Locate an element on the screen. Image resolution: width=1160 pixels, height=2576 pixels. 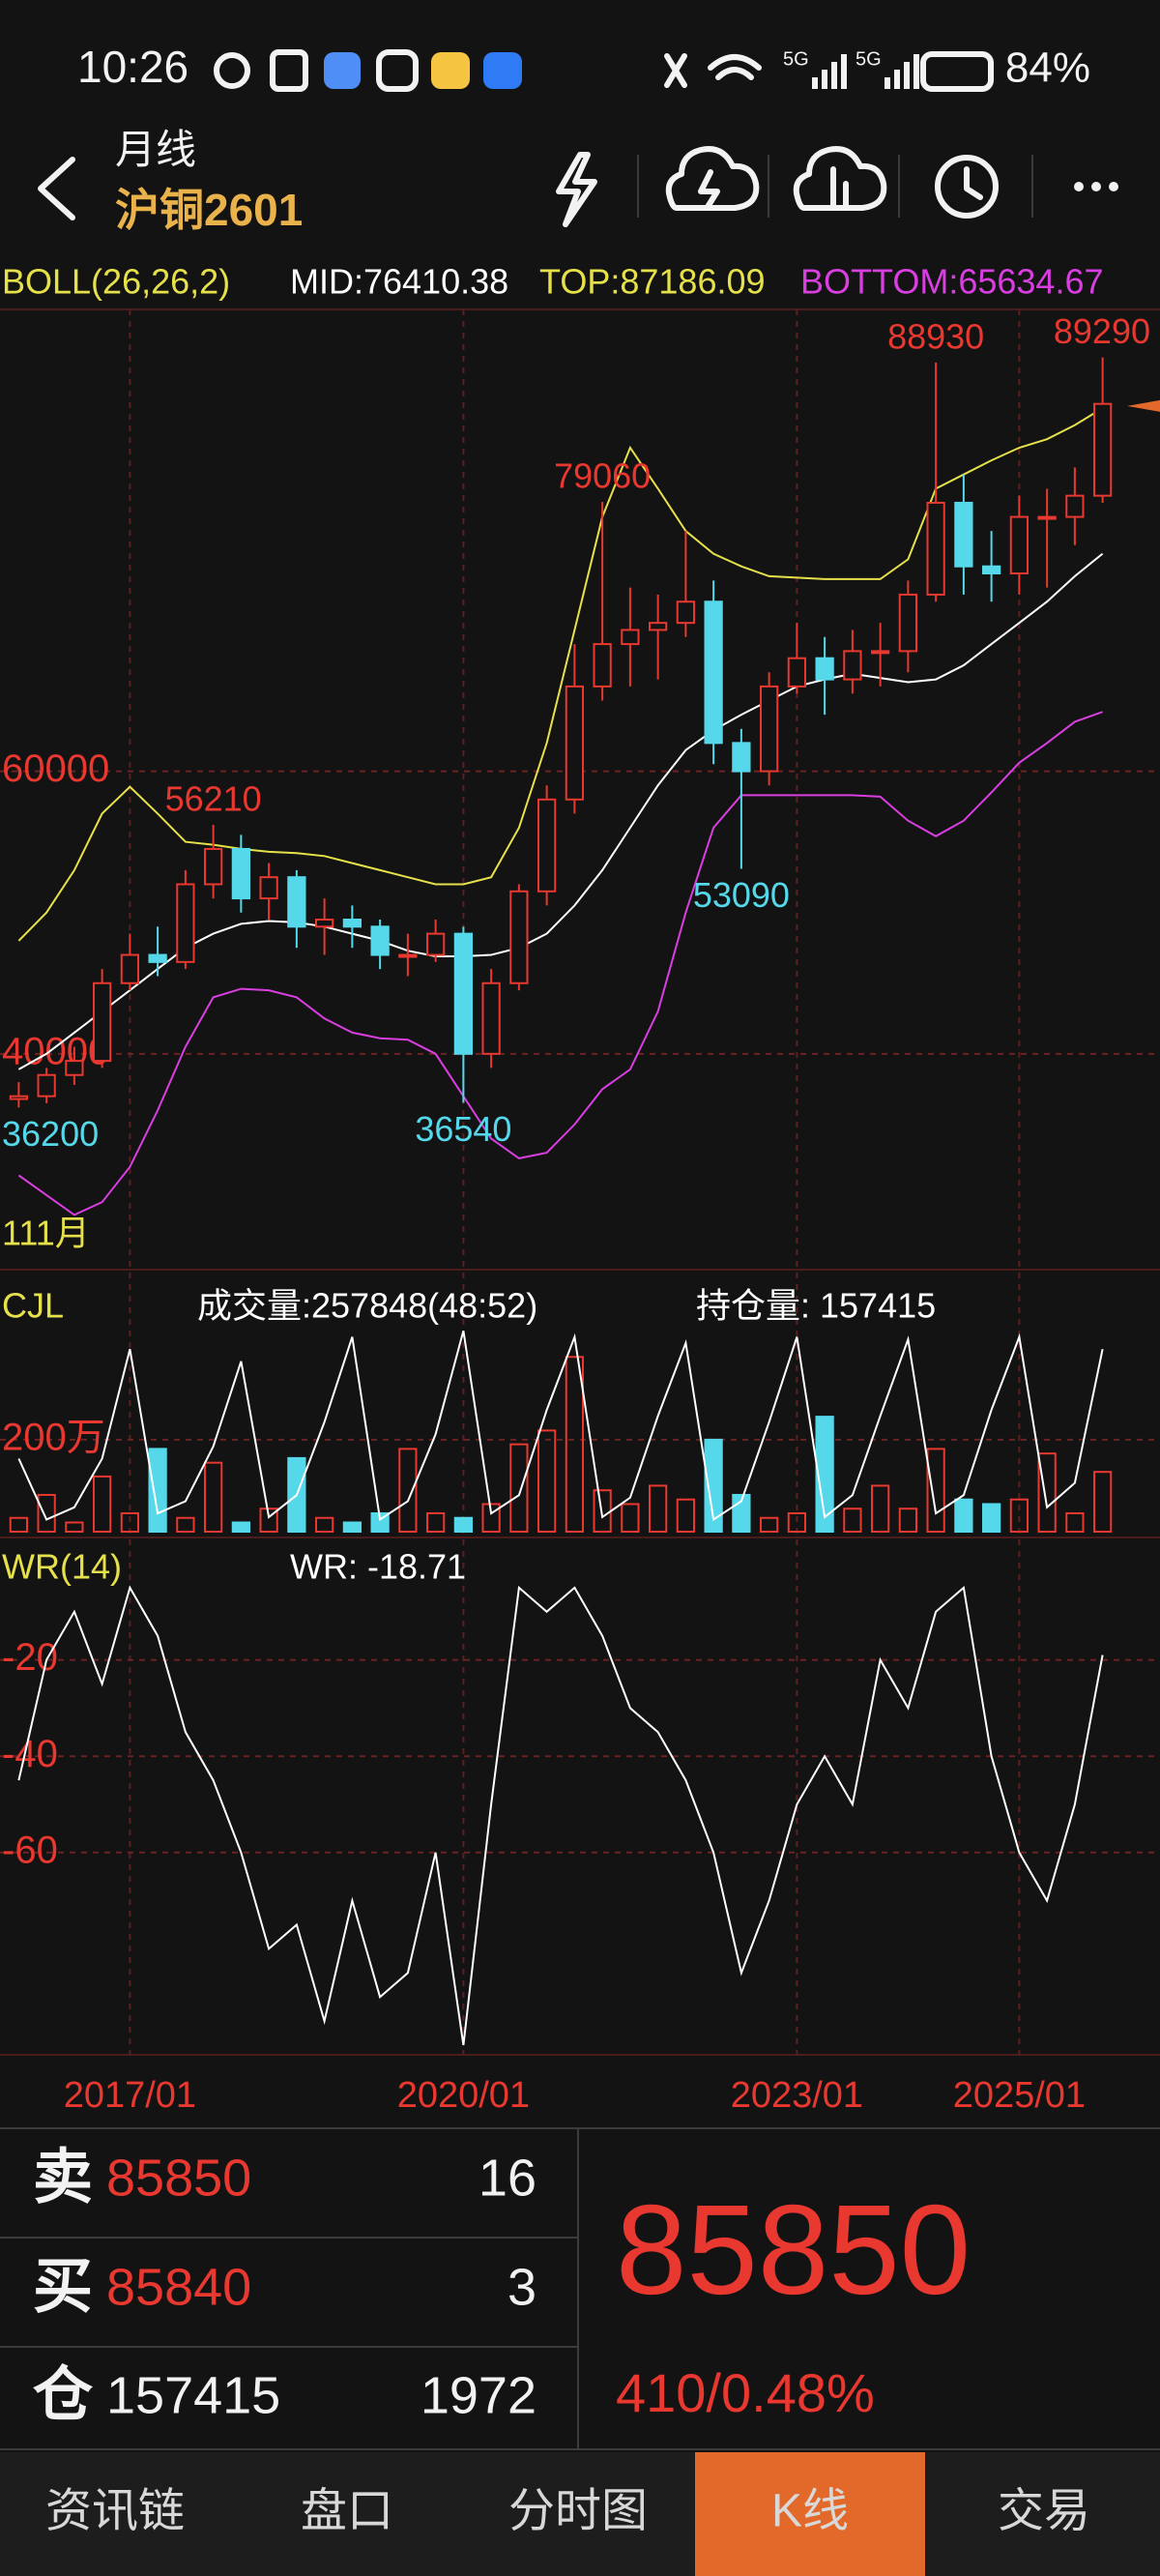
indicator-value: TOP:87186.09 is located at coordinates (652, 282).